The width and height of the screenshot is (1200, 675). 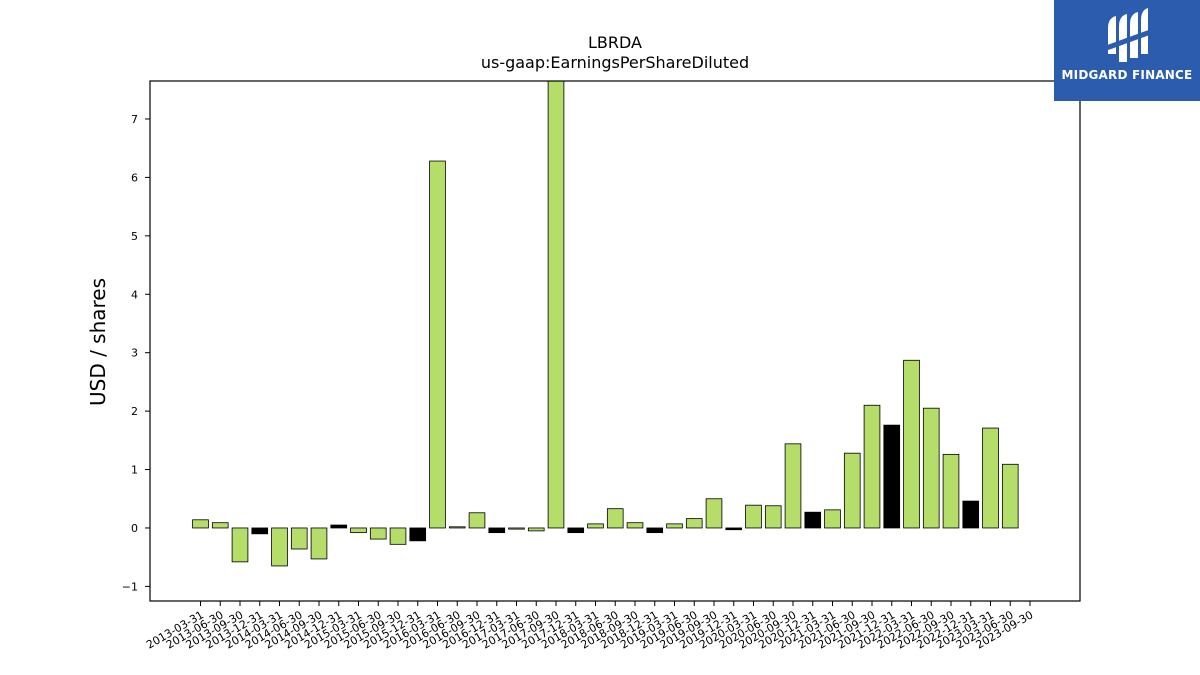 What do you see at coordinates (134, 470) in the screenshot?
I see `y-tick-label: 1` at bounding box center [134, 470].